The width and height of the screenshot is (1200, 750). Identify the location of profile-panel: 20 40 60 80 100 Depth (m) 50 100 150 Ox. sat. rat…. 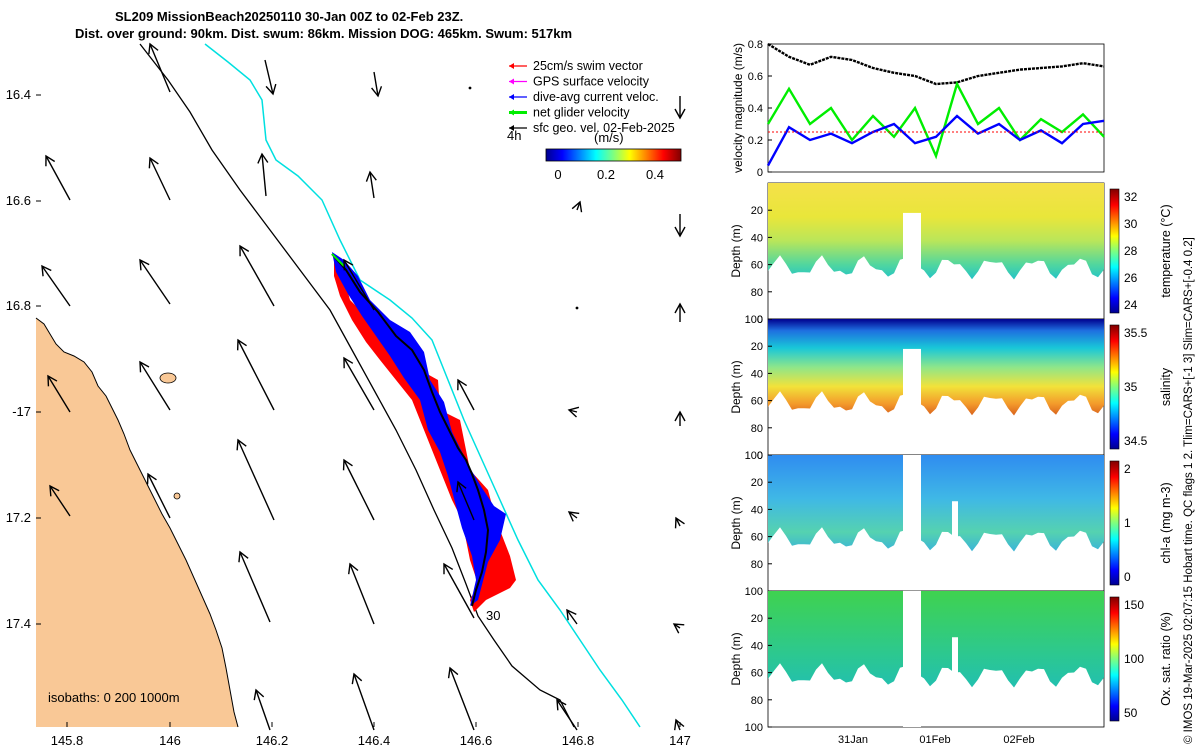
(951, 668).